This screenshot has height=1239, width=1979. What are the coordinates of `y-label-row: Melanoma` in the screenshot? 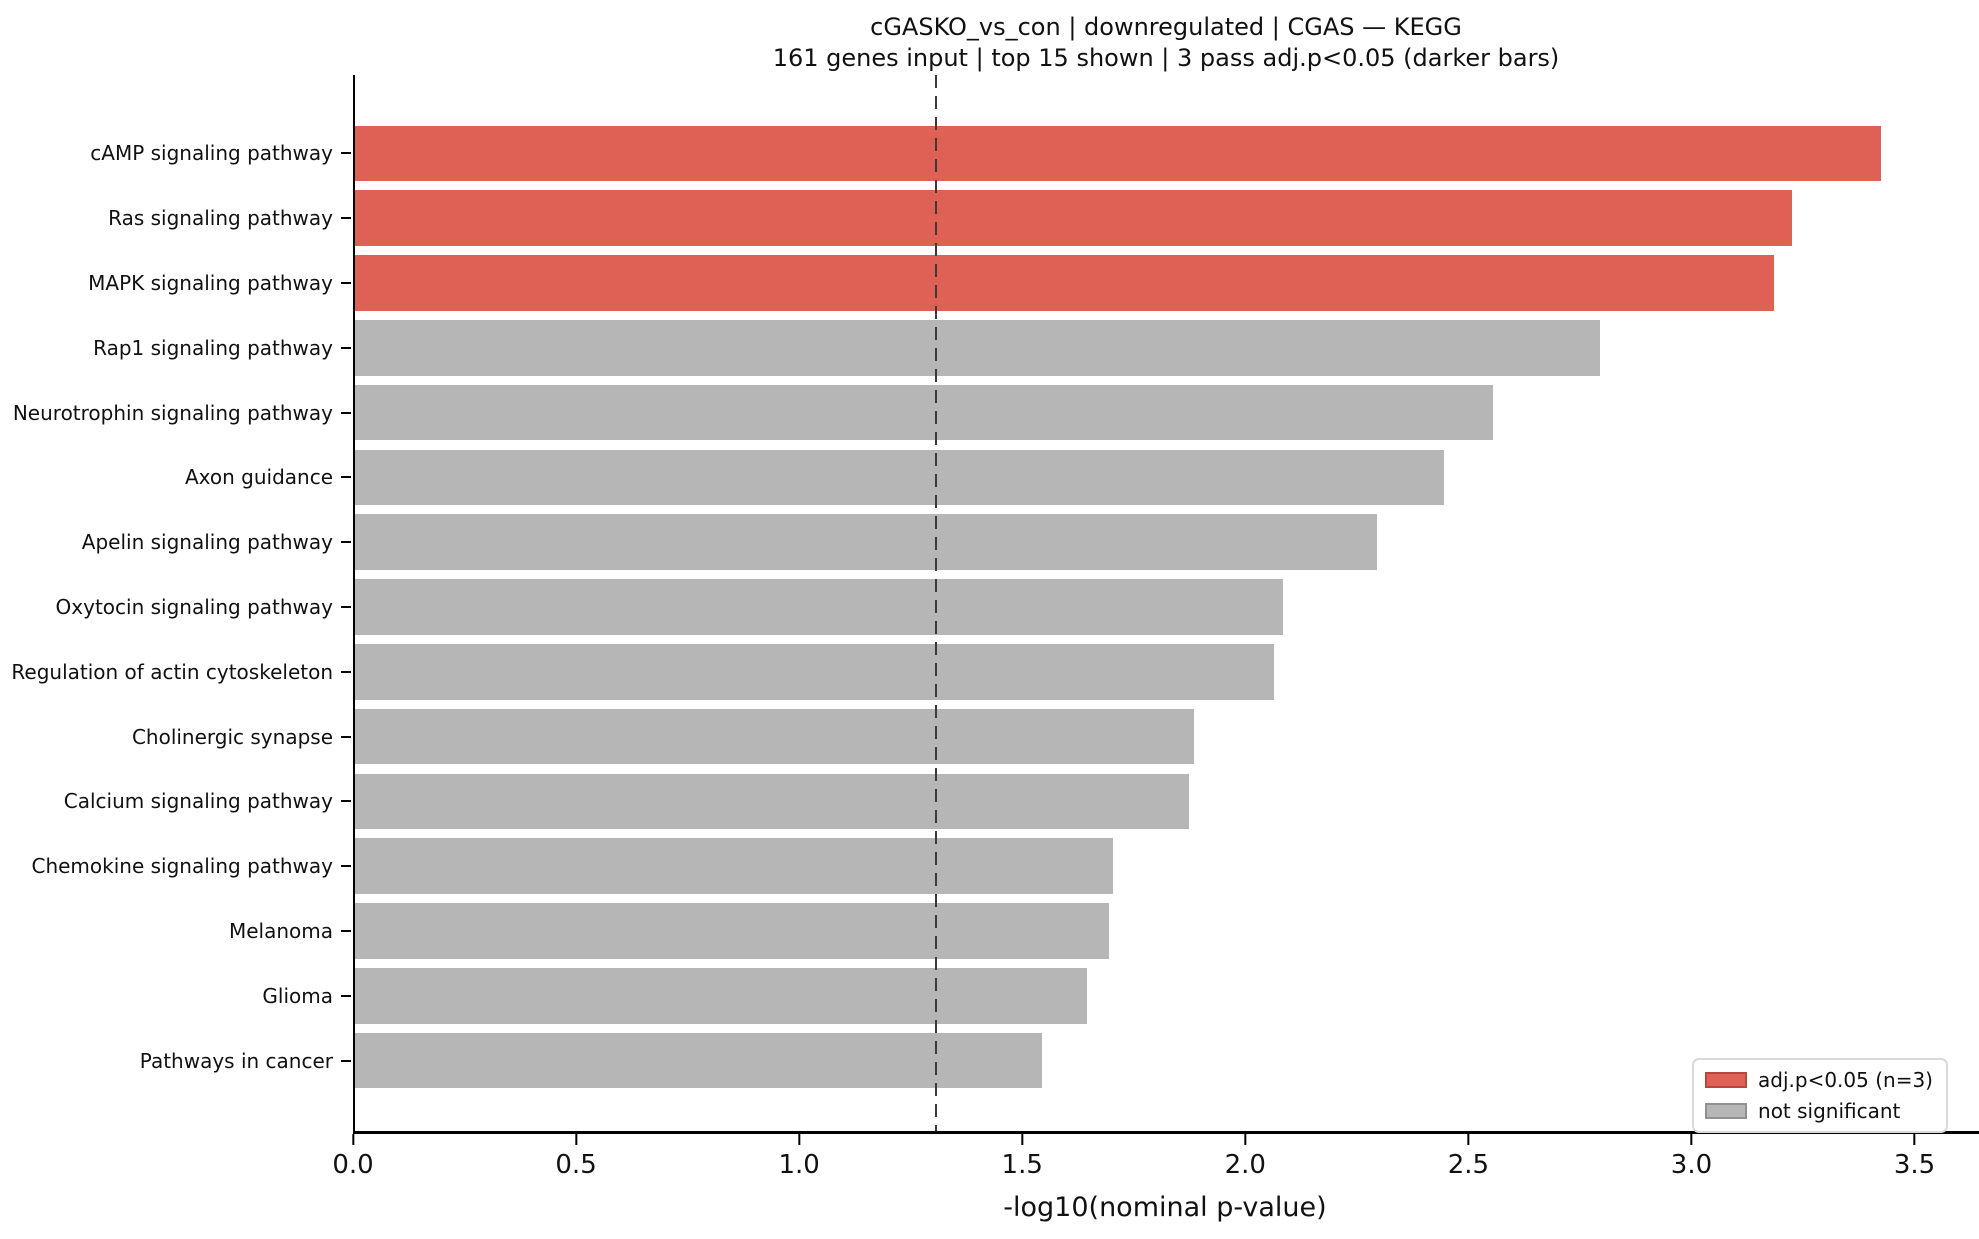 It's located at (175, 931).